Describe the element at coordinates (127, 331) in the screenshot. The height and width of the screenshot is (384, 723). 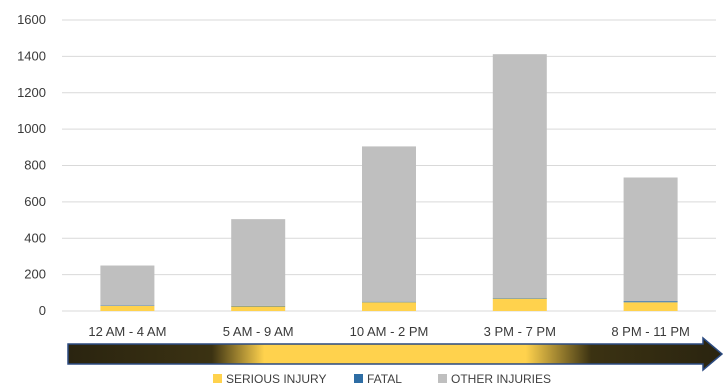
I see `x-tick-label: 12 AM - 4 AM` at that location.